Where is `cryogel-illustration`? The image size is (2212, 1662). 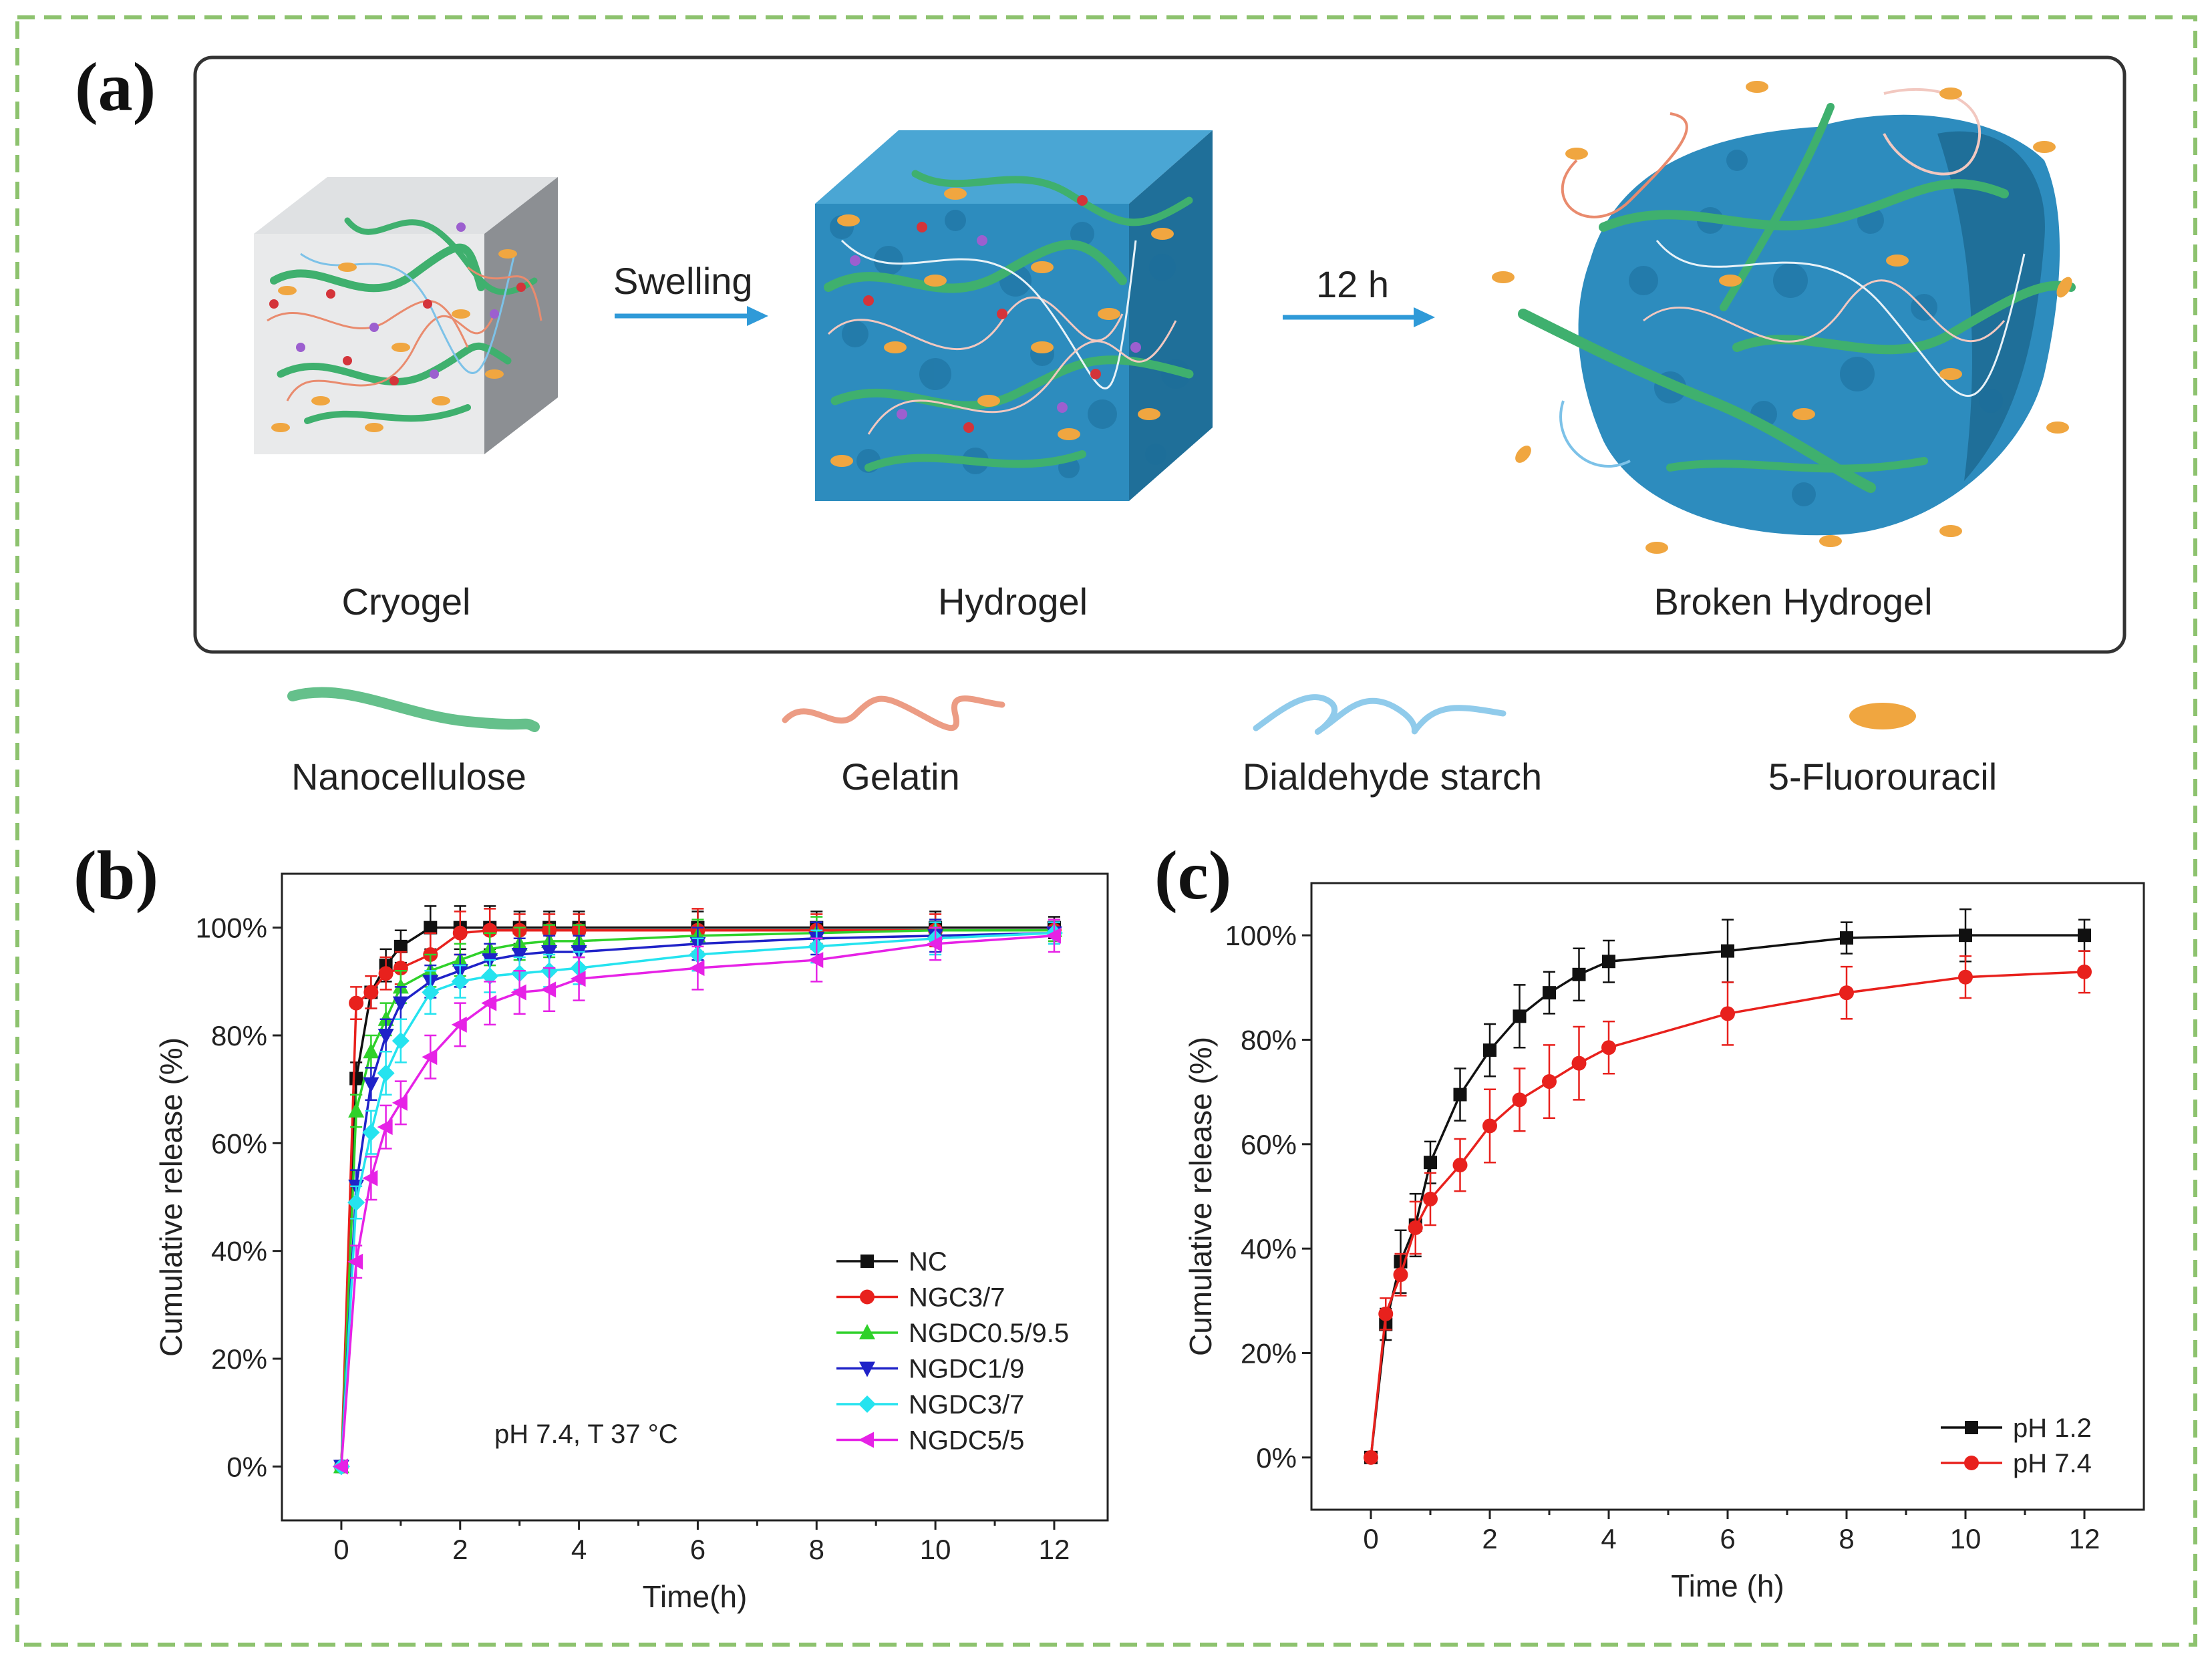 cryogel-illustration is located at coordinates (406, 316).